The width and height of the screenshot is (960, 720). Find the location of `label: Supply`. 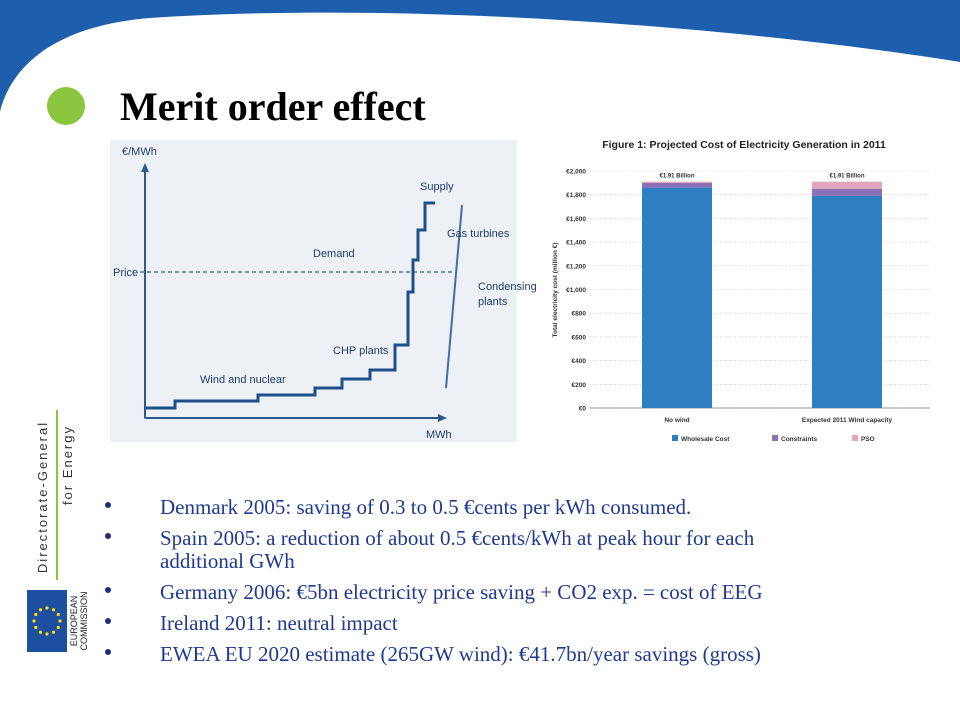

label: Supply is located at coordinates (437, 187).